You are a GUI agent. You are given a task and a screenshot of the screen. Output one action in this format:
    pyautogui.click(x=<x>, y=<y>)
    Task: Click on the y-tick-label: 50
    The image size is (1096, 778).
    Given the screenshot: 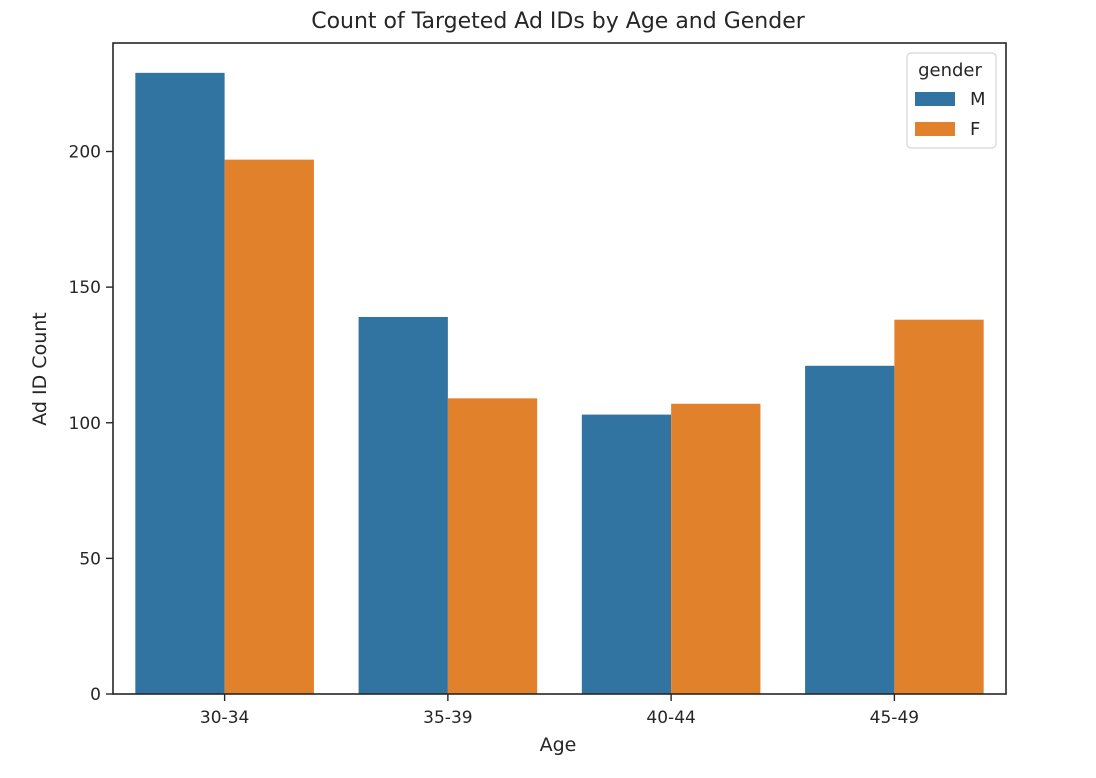 What is the action you would take?
    pyautogui.click(x=90, y=559)
    